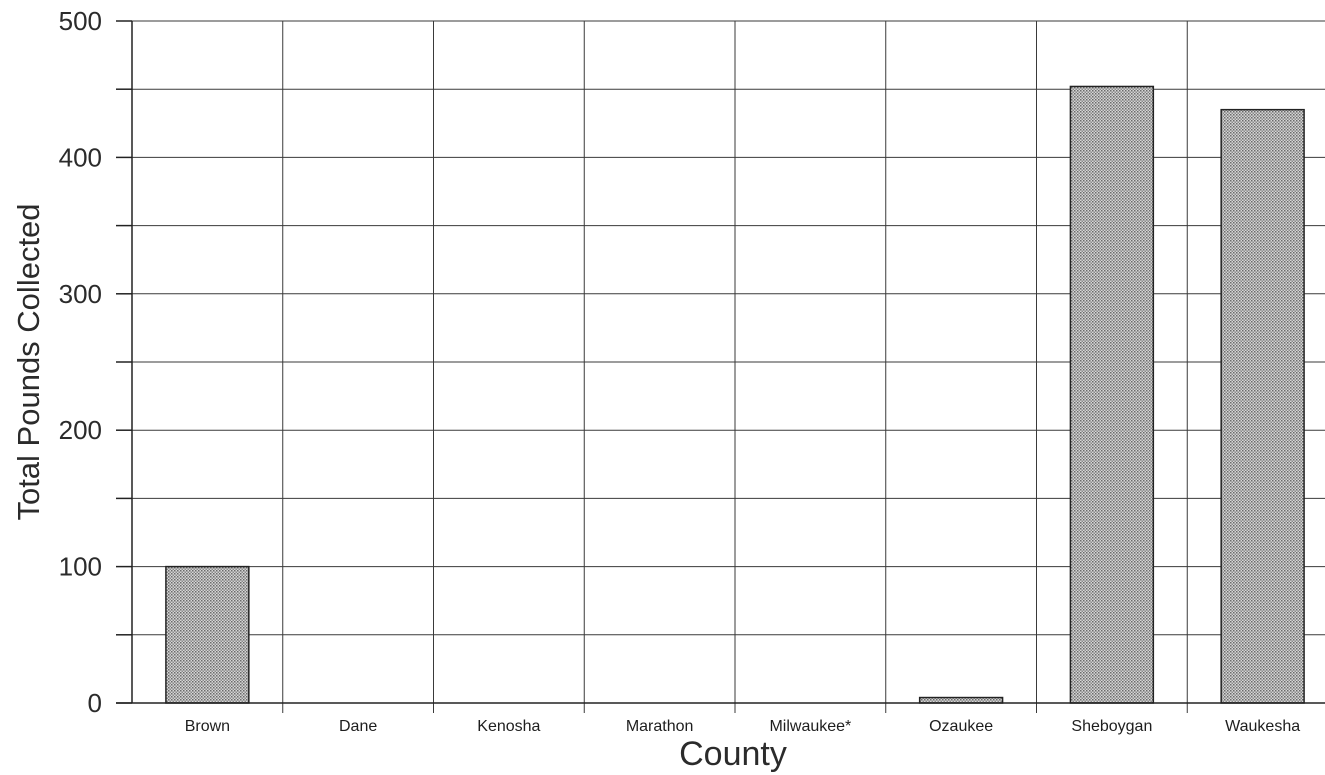  I want to click on x-tick-label: Sheboygan, so click(1111, 726).